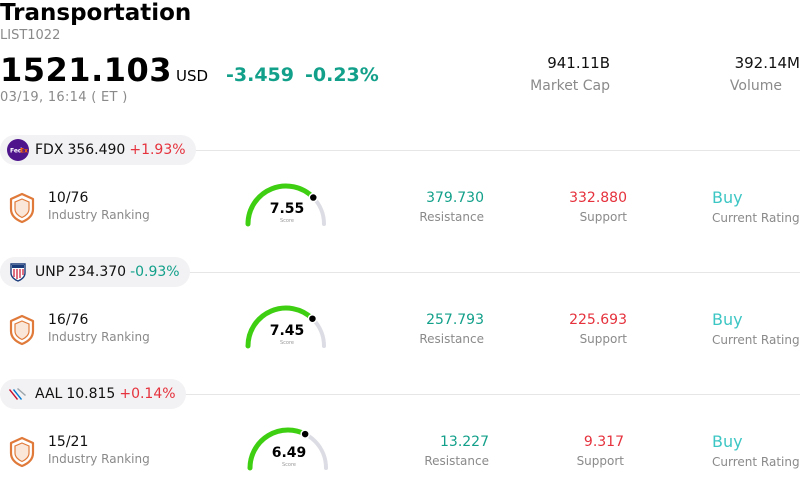 The height and width of the screenshot is (488, 800). What do you see at coordinates (598, 320) in the screenshot?
I see `support-value: 225.693` at bounding box center [598, 320].